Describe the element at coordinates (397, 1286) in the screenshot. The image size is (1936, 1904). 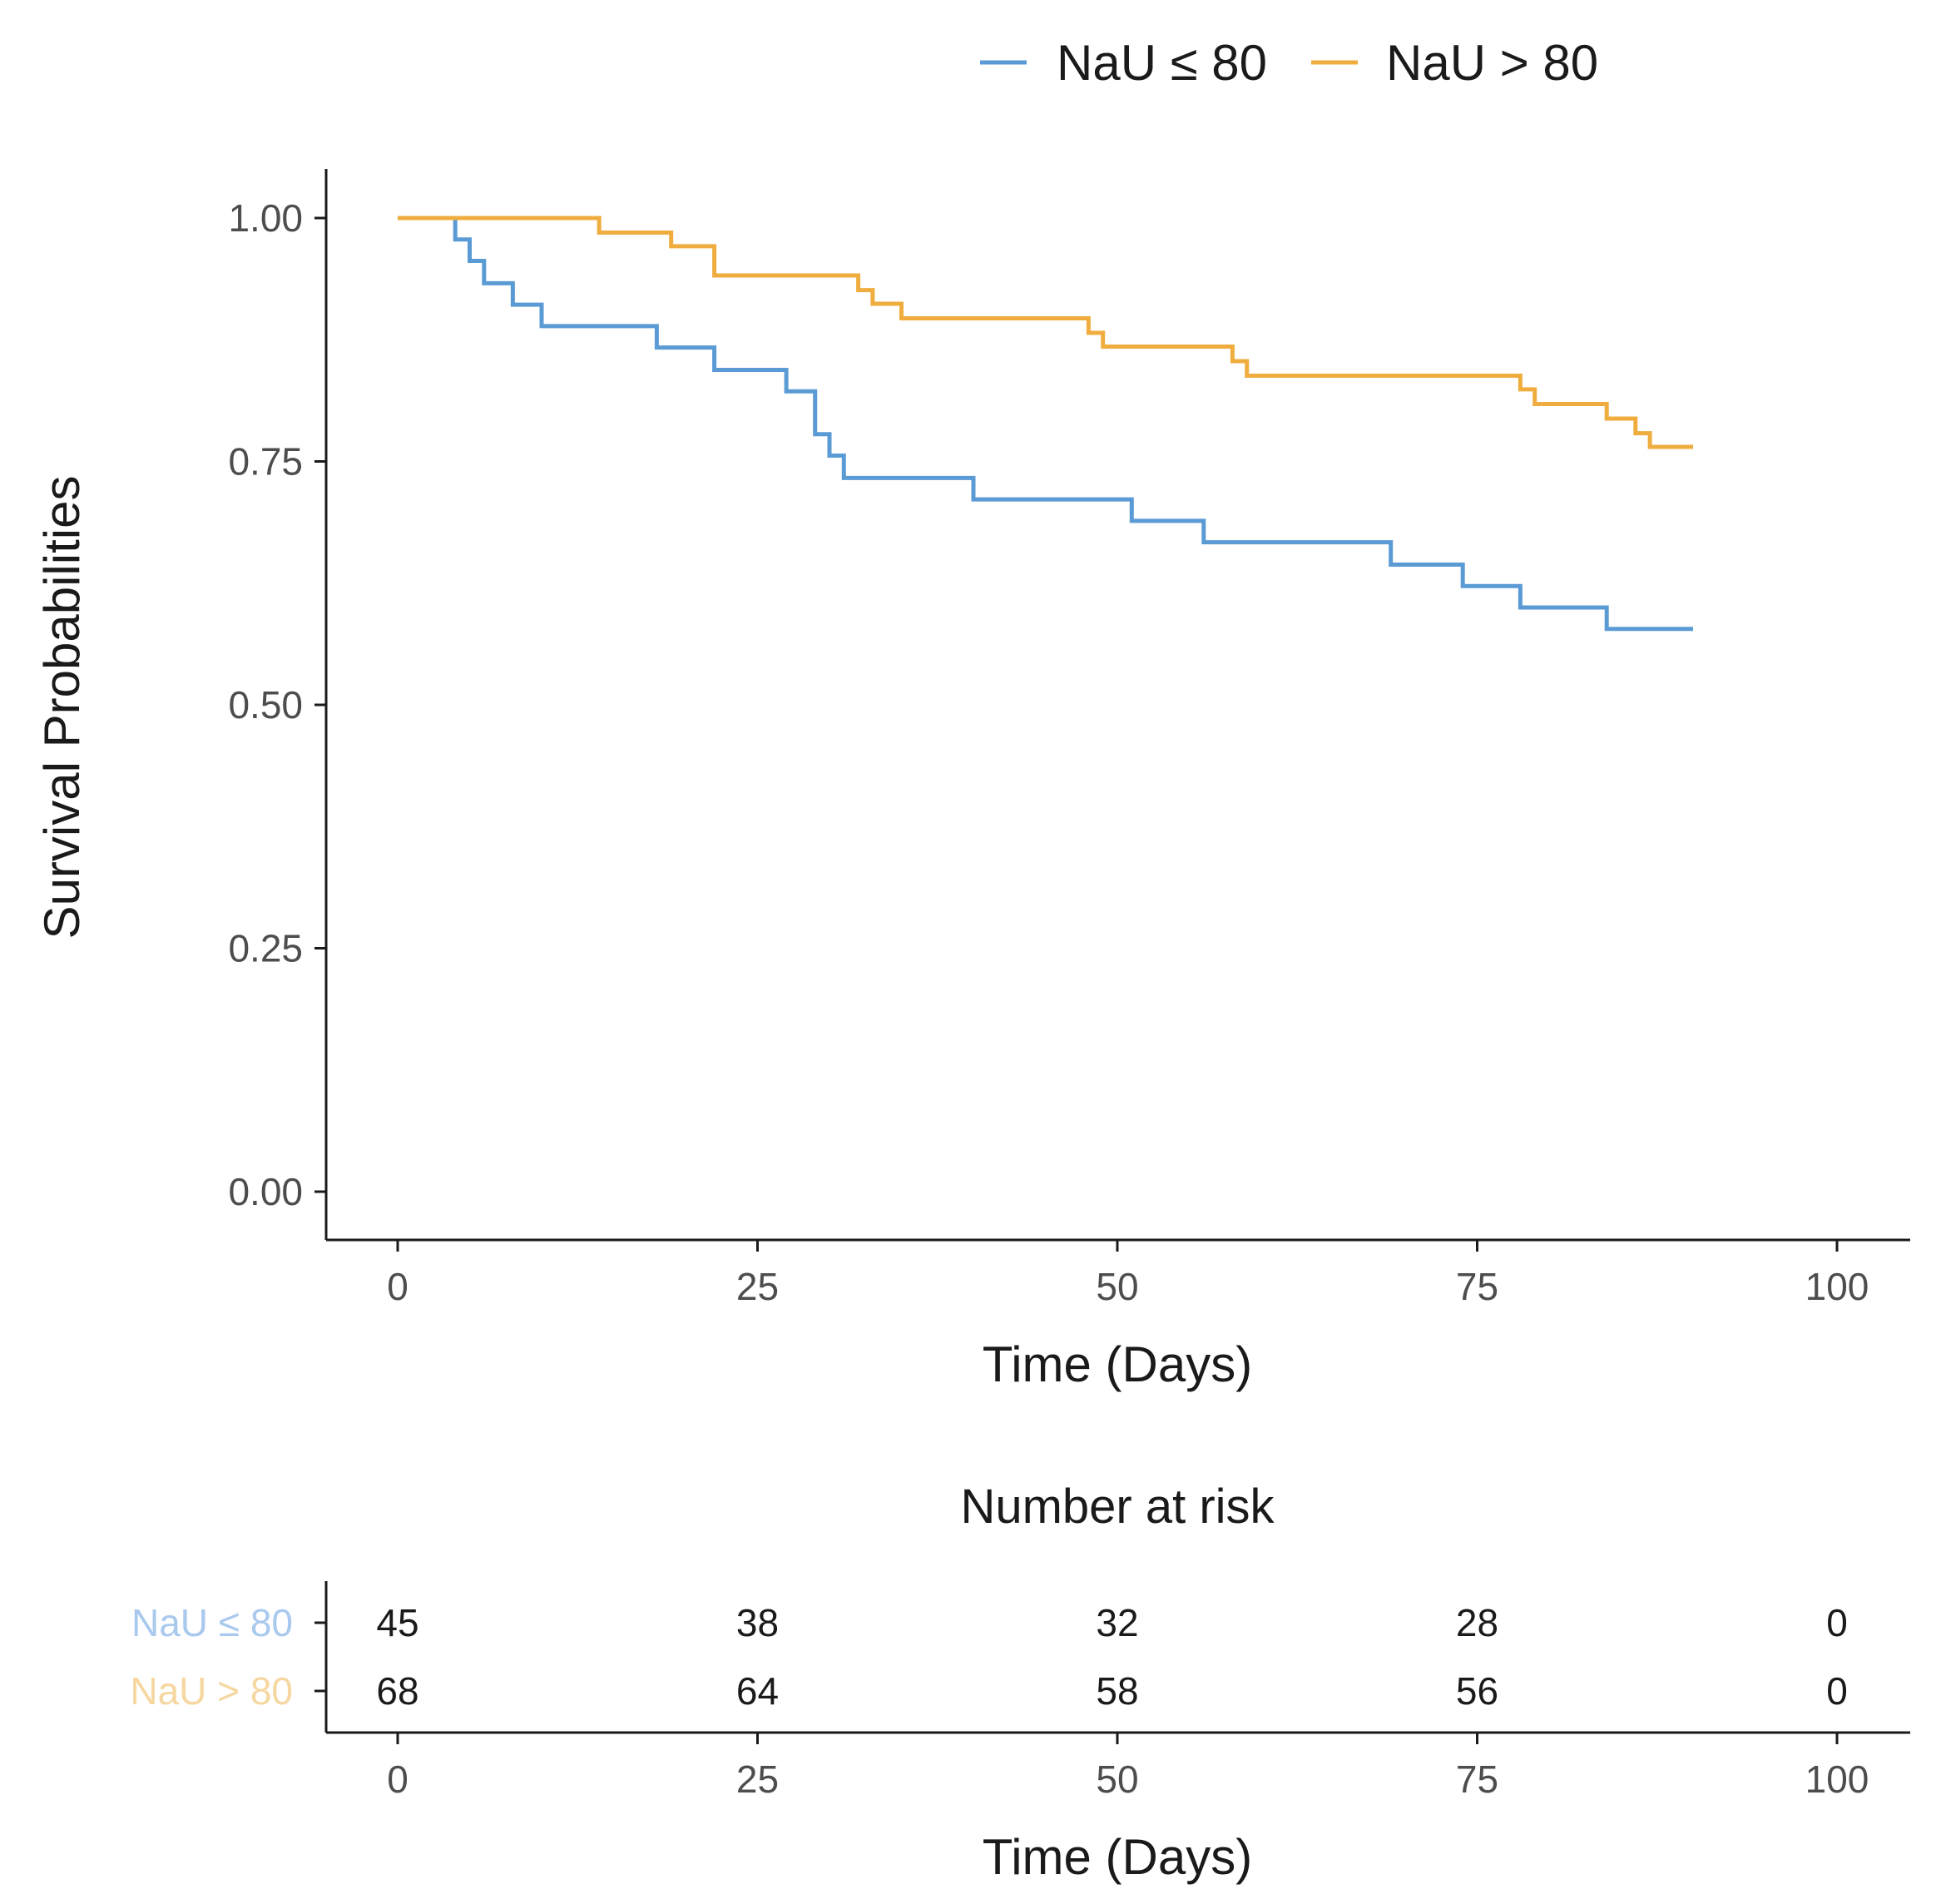
I see `x-tick-label: 0` at that location.